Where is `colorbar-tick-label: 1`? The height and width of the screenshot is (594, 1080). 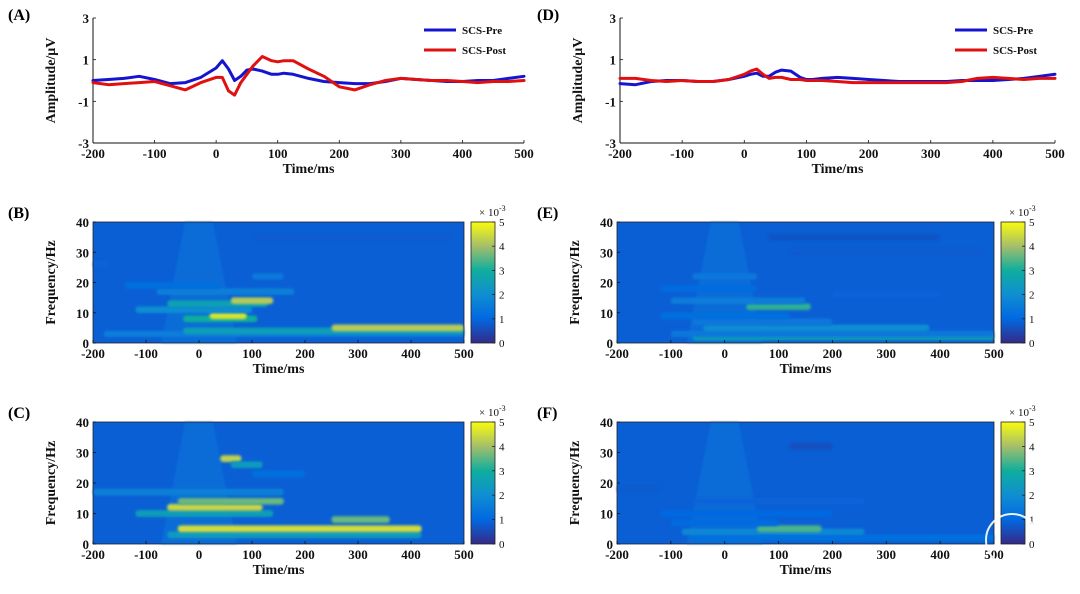 colorbar-tick-label: 1 is located at coordinates (1032, 320).